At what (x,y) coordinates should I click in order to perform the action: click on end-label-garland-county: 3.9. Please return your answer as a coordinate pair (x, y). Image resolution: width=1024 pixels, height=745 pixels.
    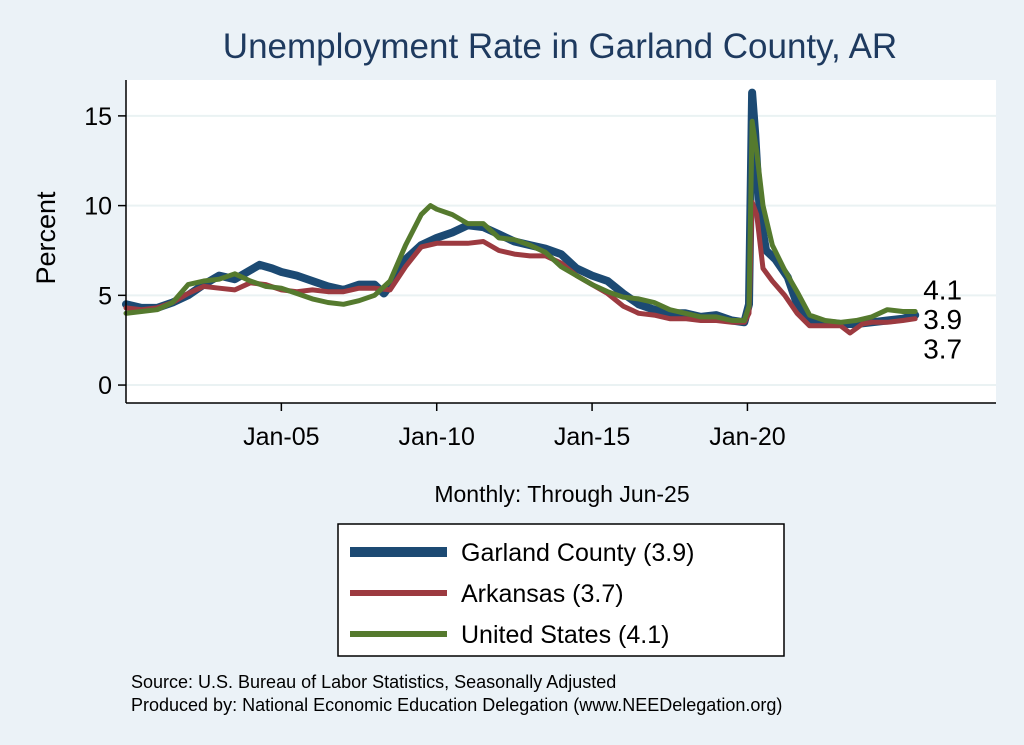
    Looking at the image, I should click on (942, 319).